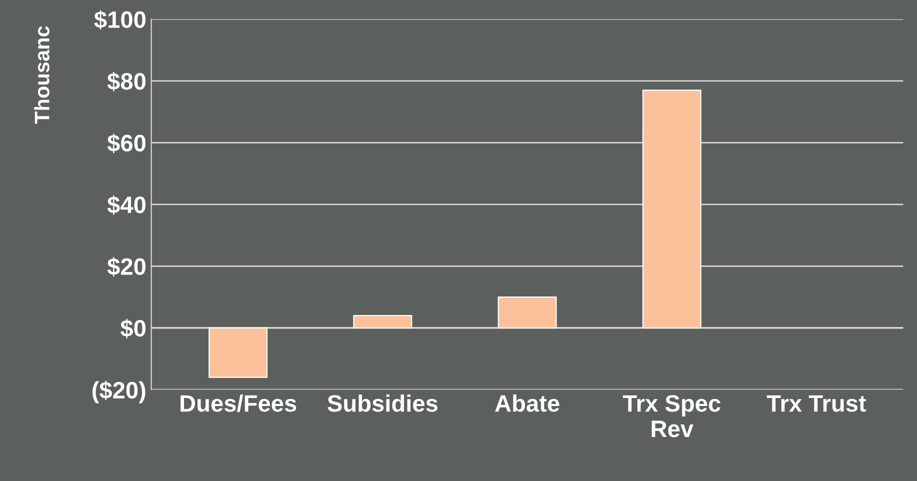 Image resolution: width=917 pixels, height=481 pixels. Describe the element at coordinates (126, 266) in the screenshot. I see `y-tick-label: $20` at that location.